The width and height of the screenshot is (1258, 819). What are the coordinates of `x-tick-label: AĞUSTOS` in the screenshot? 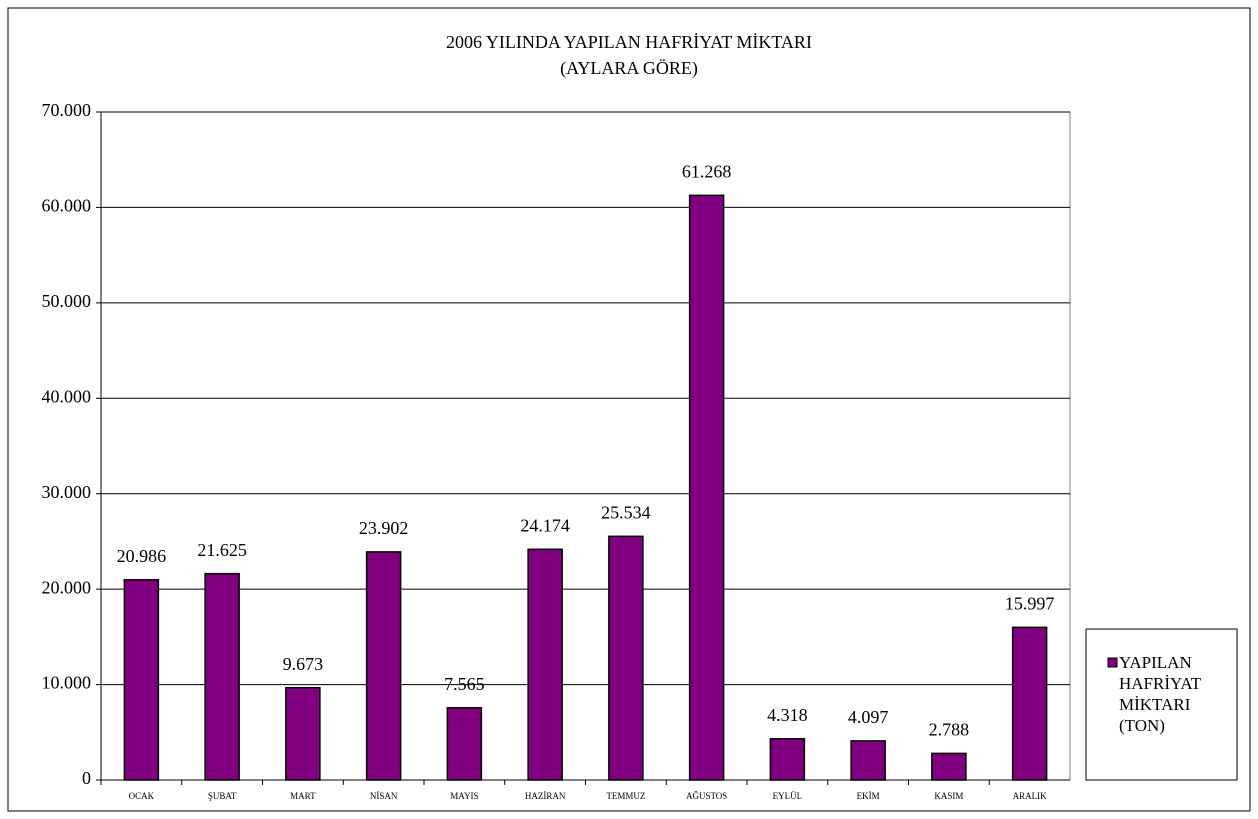 It's located at (706, 796).